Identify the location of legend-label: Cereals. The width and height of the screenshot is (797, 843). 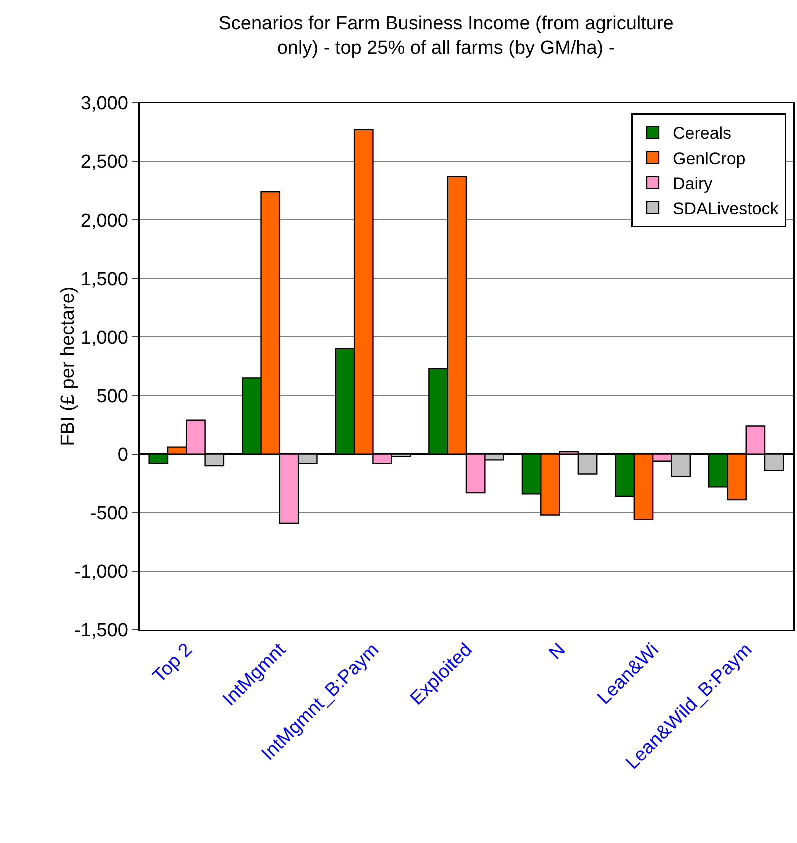
(702, 134).